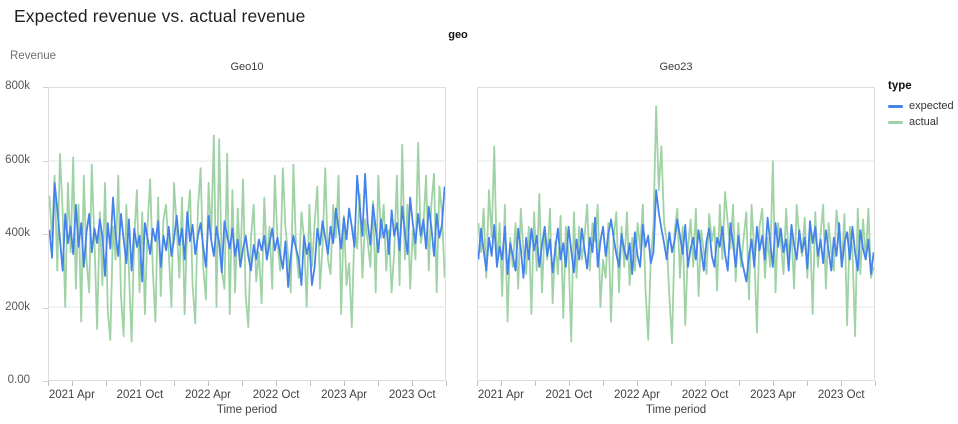 This screenshot has width=958, height=424. Describe the element at coordinates (24, 212) in the screenshot. I see `y-axis-tick-labels: 800k 600k 400k 200k 0.00` at that location.